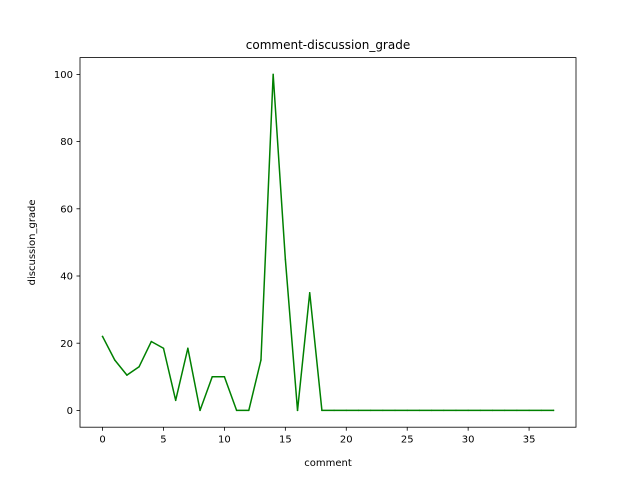 The height and width of the screenshot is (480, 640). Describe the element at coordinates (163, 440) in the screenshot. I see `x-tick-label: 5` at that location.